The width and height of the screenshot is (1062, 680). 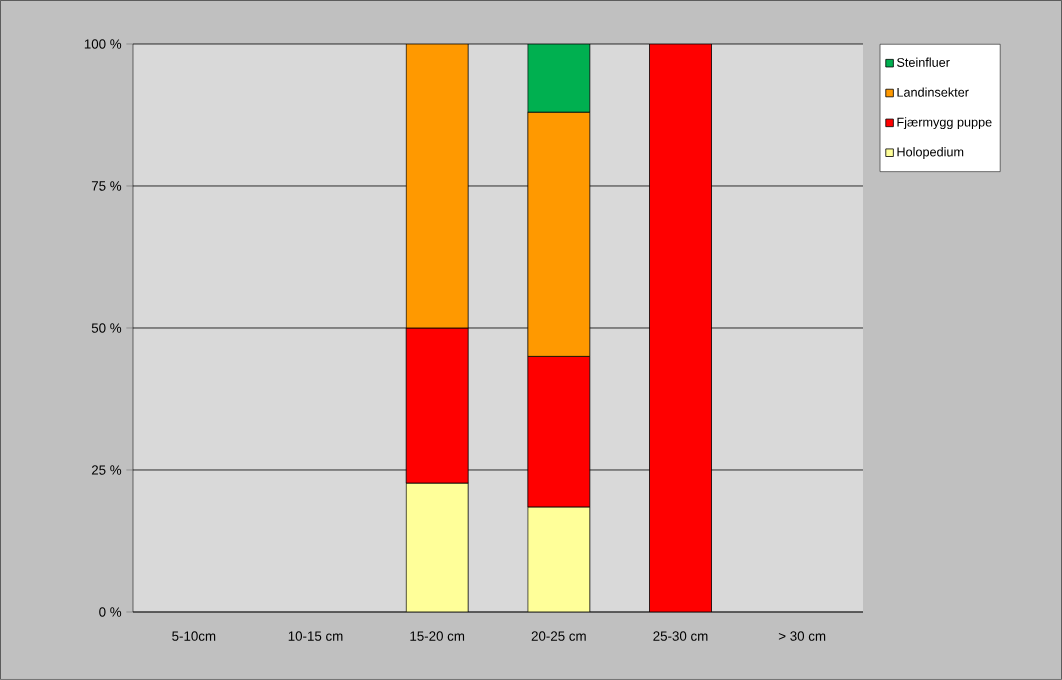 I want to click on x-tick-label: 25-30 cm, so click(x=680, y=636).